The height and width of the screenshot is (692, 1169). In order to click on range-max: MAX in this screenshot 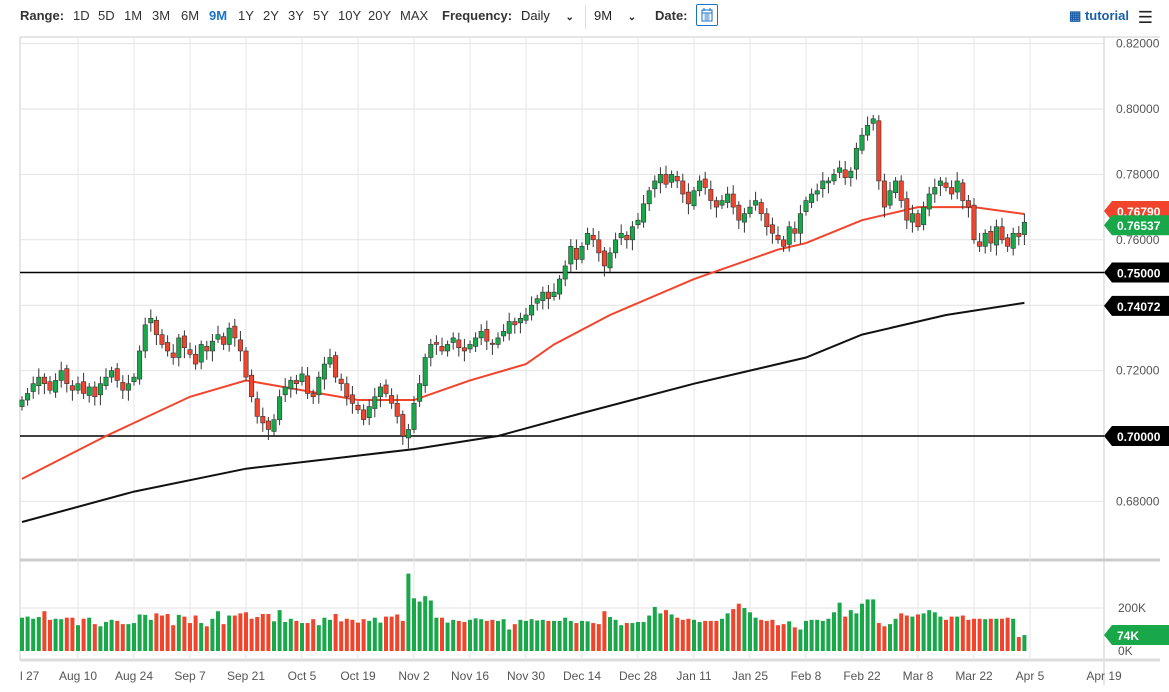, I will do `click(414, 15)`.